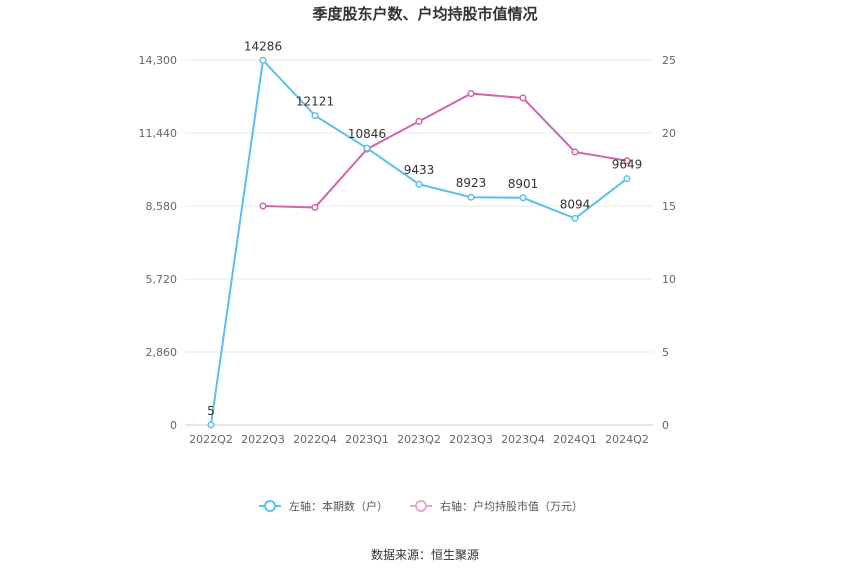  What do you see at coordinates (523, 184) in the screenshot?
I see `data-label: 8901` at bounding box center [523, 184].